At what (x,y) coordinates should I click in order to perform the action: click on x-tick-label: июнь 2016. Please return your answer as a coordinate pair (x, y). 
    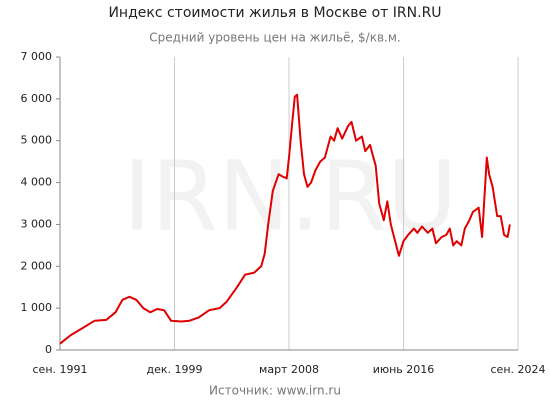
    Looking at the image, I should click on (404, 369).